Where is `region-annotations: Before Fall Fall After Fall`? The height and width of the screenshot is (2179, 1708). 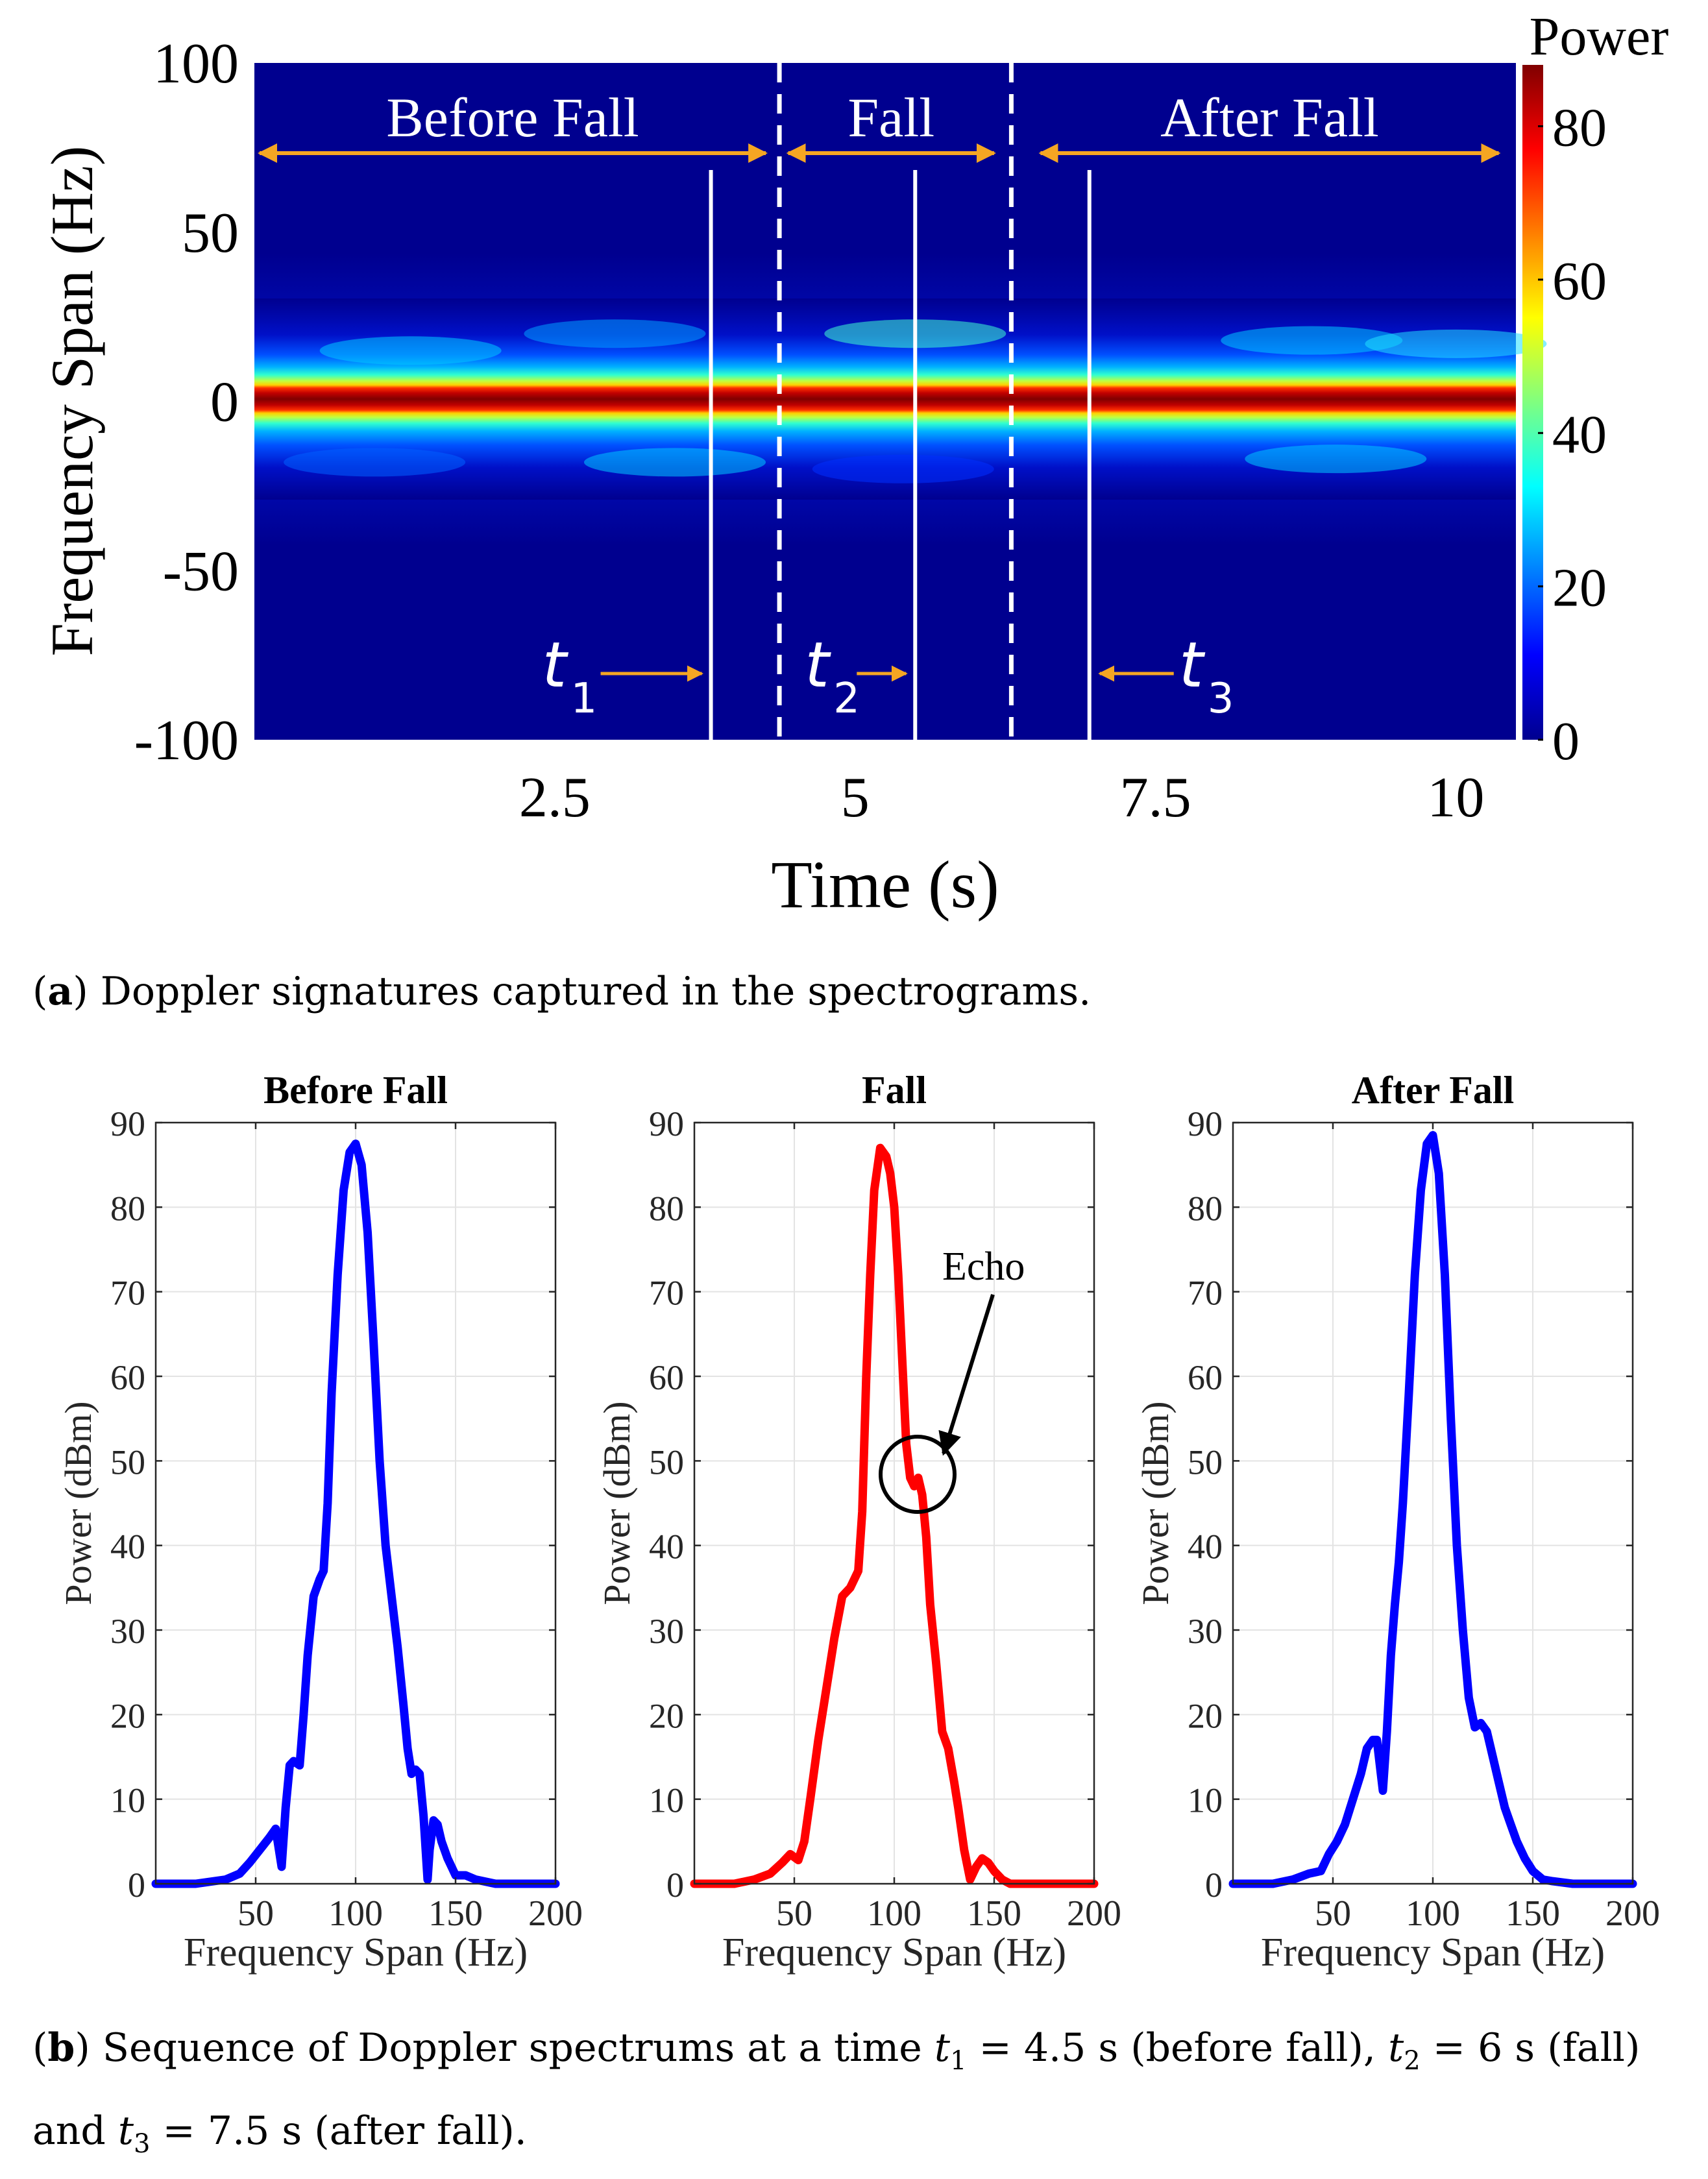 region-annotations: Before Fall Fall After Fall is located at coordinates (879, 125).